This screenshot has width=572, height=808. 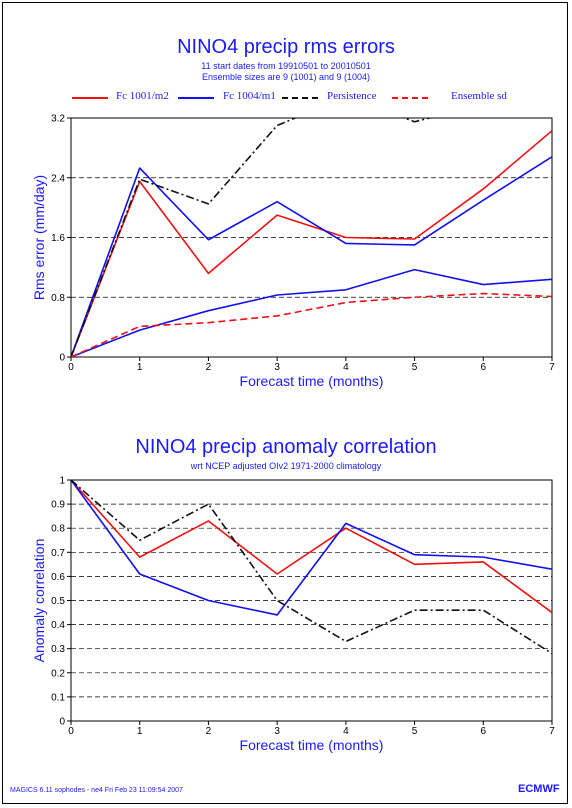 What do you see at coordinates (249, 96) in the screenshot?
I see `legend-label-fc1004: Fc 1004/m1` at bounding box center [249, 96].